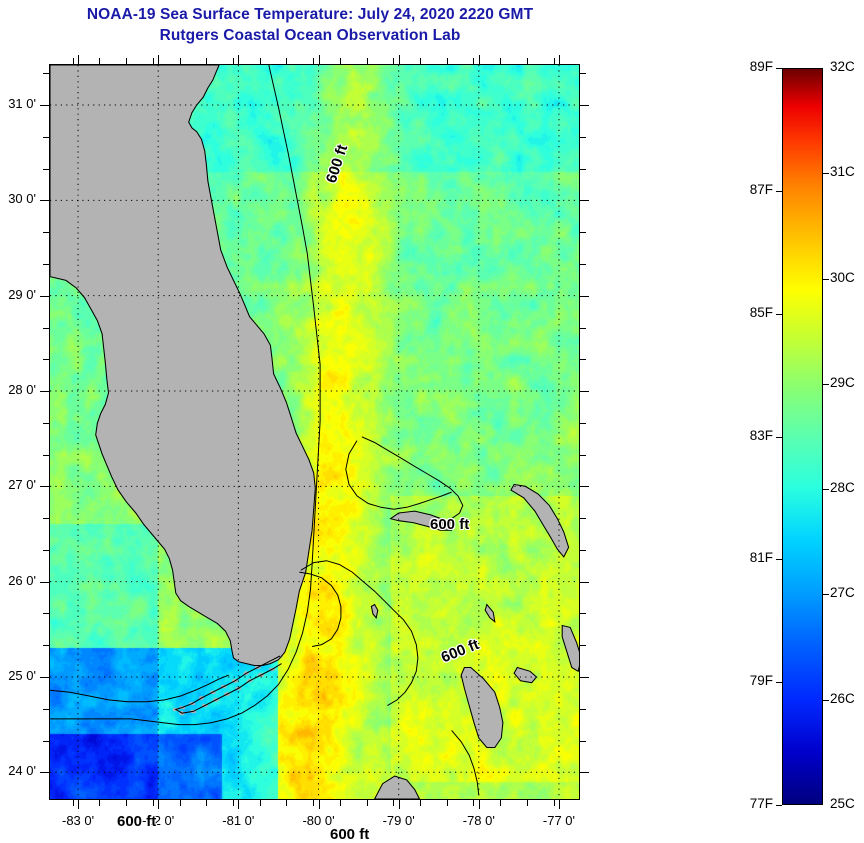 The width and height of the screenshot is (864, 843). I want to click on colorbar-label-f: 85F, so click(761, 312).